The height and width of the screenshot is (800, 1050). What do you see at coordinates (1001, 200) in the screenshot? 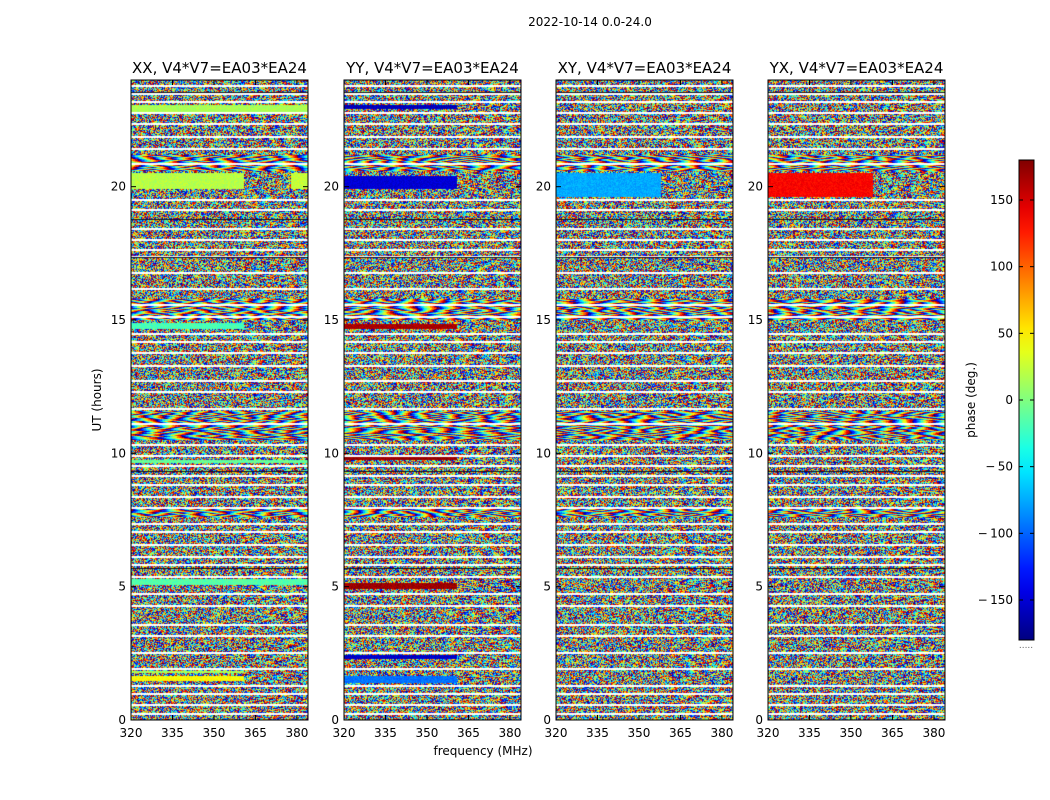
I see `colorbar-tick-label: 150` at bounding box center [1001, 200].